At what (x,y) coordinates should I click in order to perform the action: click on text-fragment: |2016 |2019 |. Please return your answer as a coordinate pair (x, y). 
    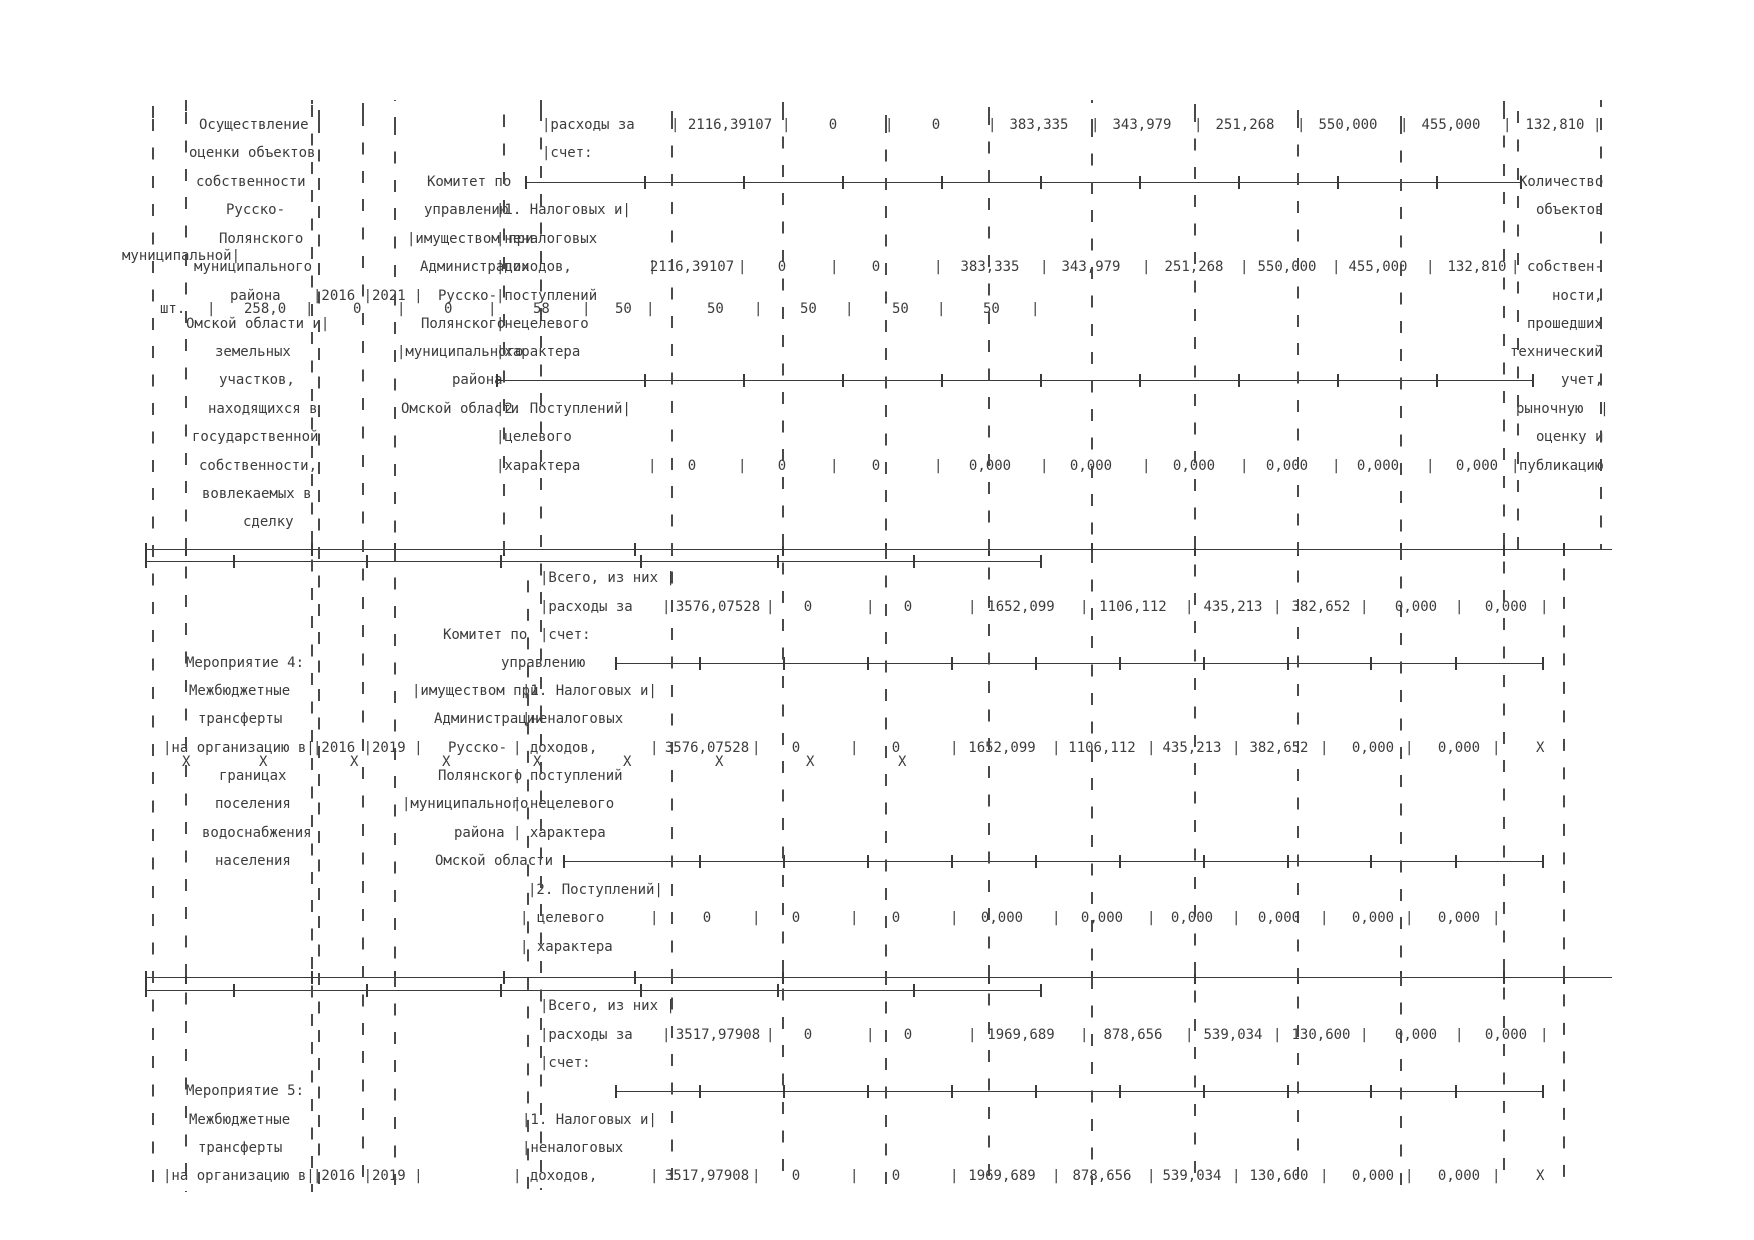
    Looking at the image, I should click on (368, 1176).